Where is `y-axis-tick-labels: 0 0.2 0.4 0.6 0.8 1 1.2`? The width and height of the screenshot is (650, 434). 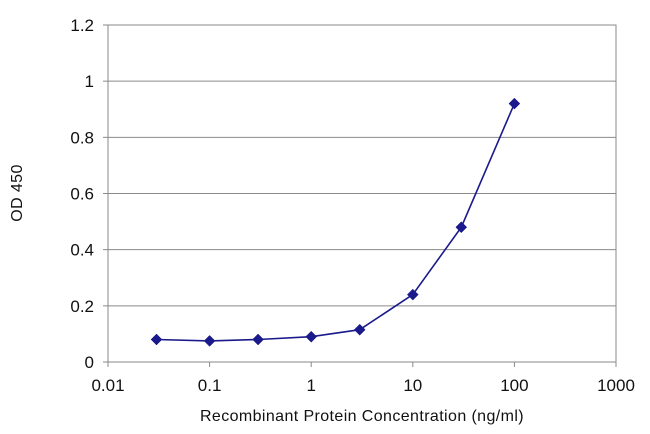
y-axis-tick-labels: 0 0.2 0.4 0.6 0.8 1 1.2 is located at coordinates (89, 194).